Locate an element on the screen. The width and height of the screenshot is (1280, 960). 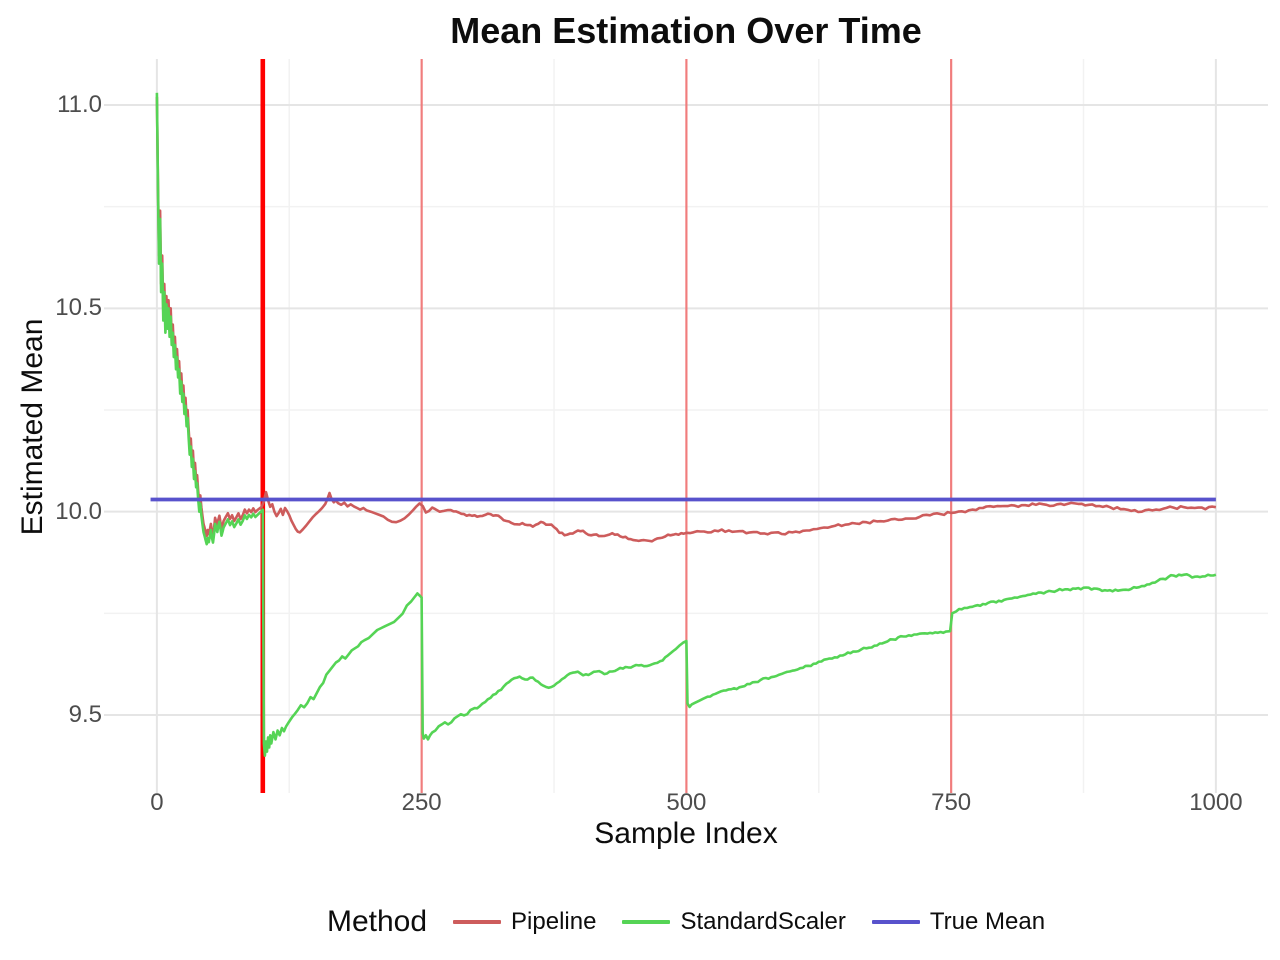
legend-item-pipeline: Pipeline is located at coordinates (524, 922).